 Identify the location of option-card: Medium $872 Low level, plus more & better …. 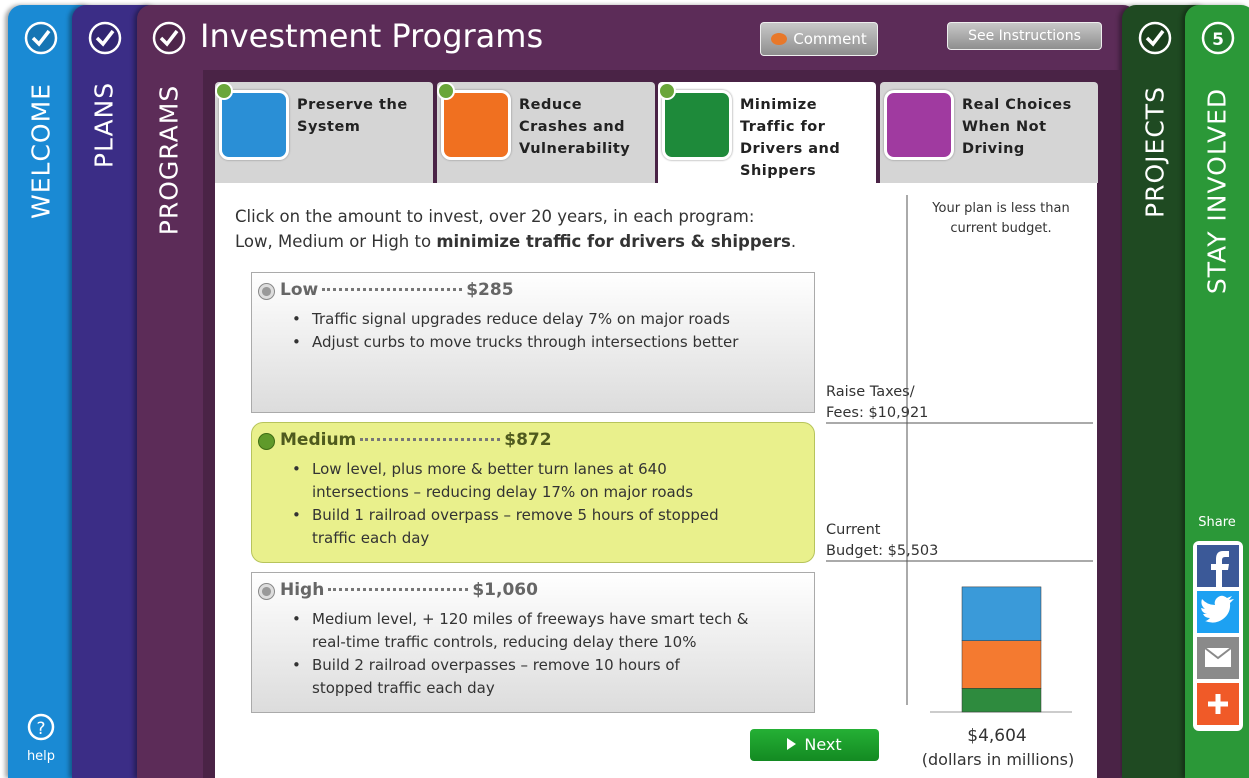
(533, 492).